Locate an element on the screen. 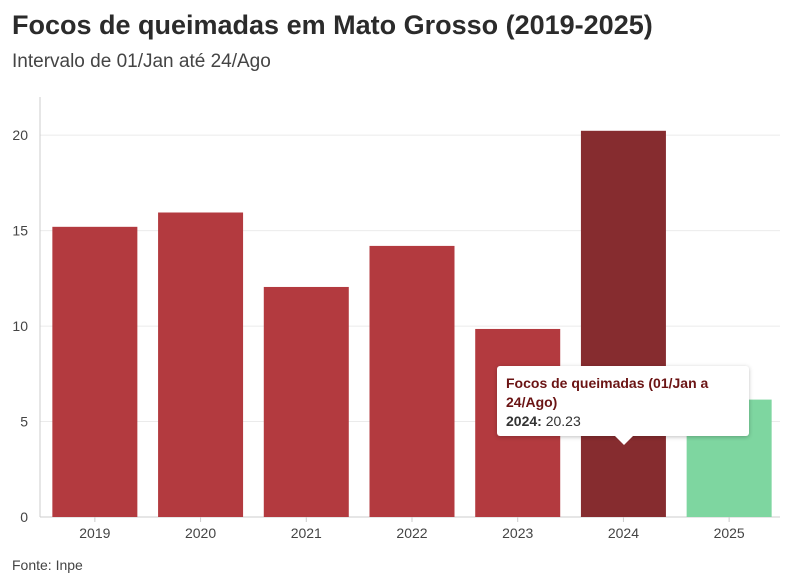 The image size is (794, 585). source-note: Fonte: Inpe is located at coordinates (47, 565).